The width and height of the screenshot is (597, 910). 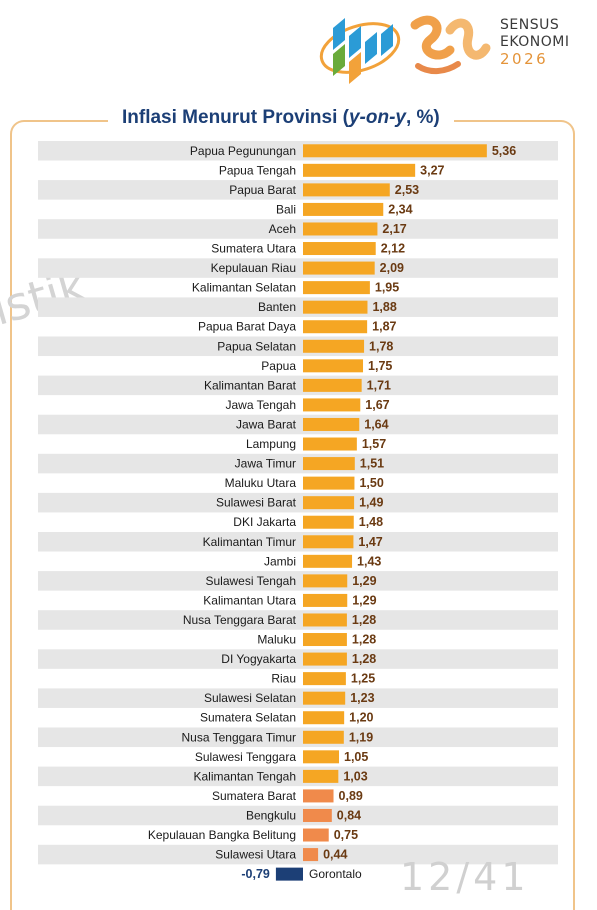 I want to click on value-label: 1,29, so click(x=364, y=581).